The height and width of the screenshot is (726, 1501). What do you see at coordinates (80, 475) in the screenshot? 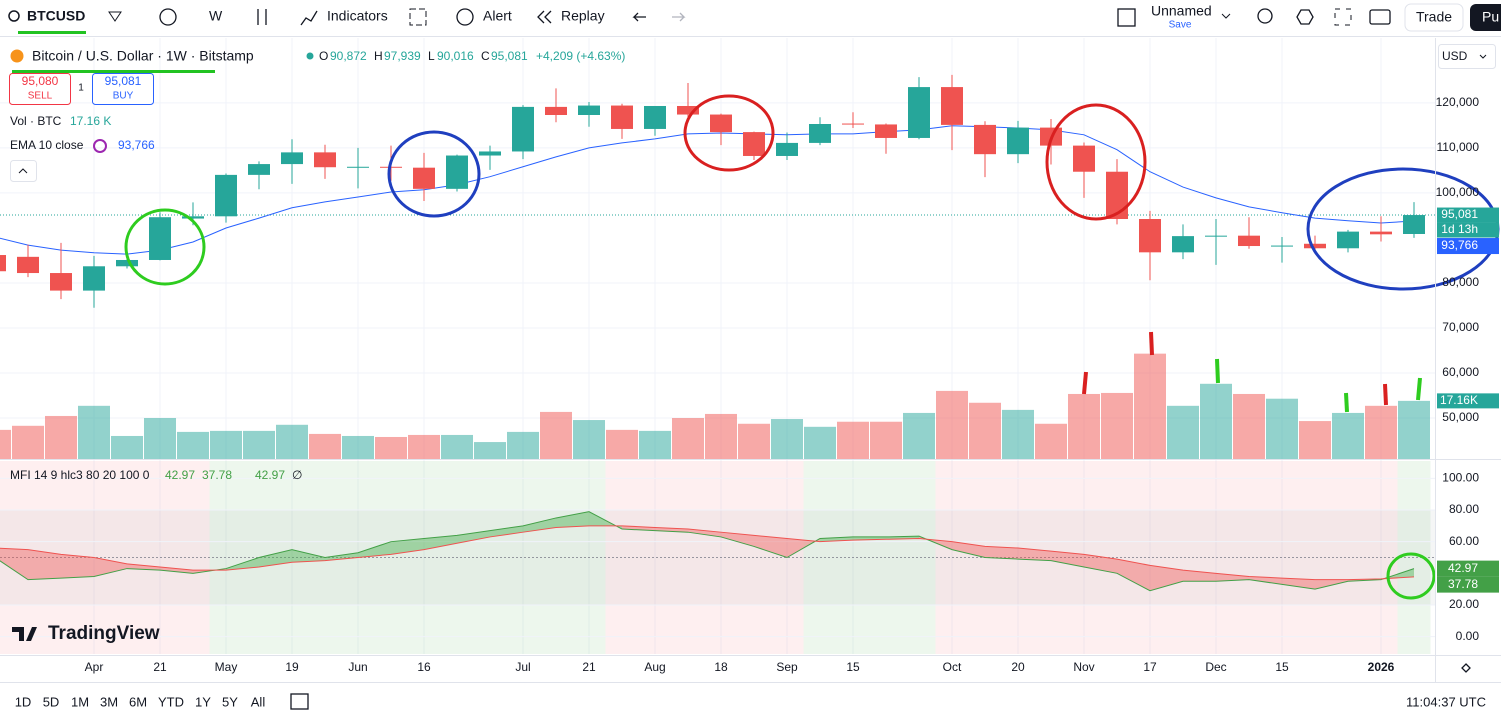
I see `mfi-legend-name: MFI 14 9 hlc3 80 20 100 0` at bounding box center [80, 475].